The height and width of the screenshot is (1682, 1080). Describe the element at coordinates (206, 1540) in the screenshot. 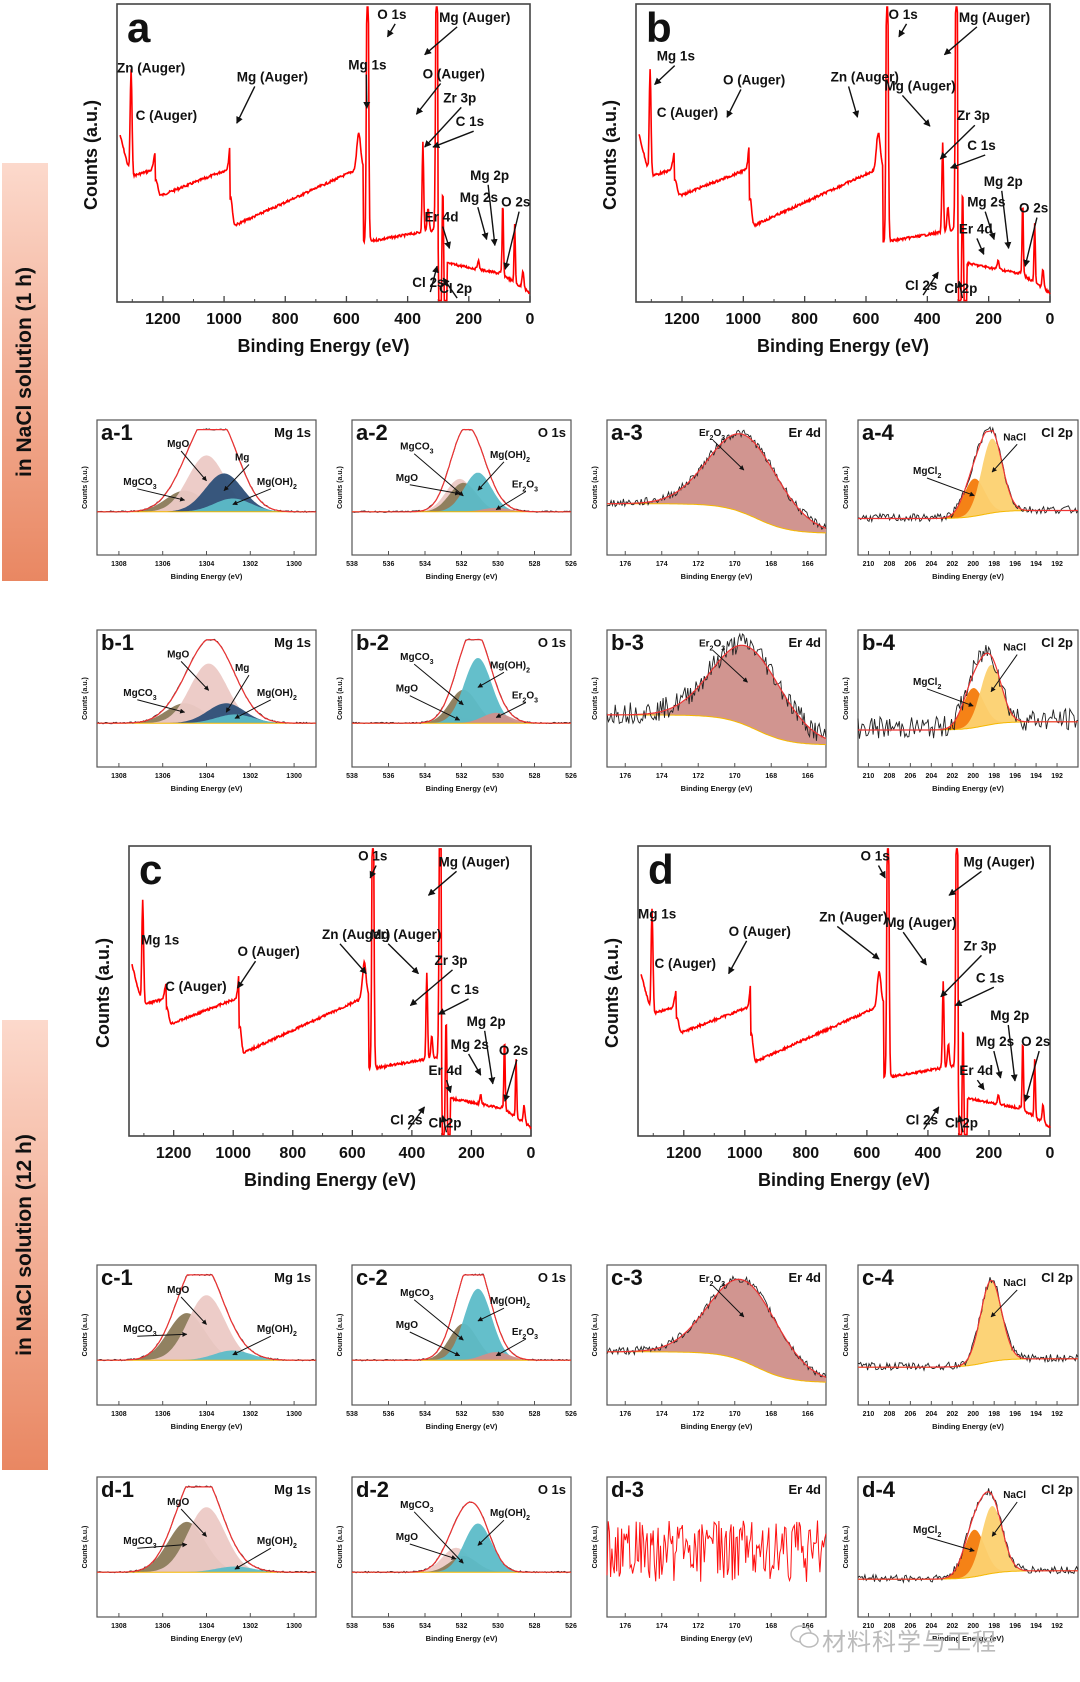

I see `component-mgo` at that location.